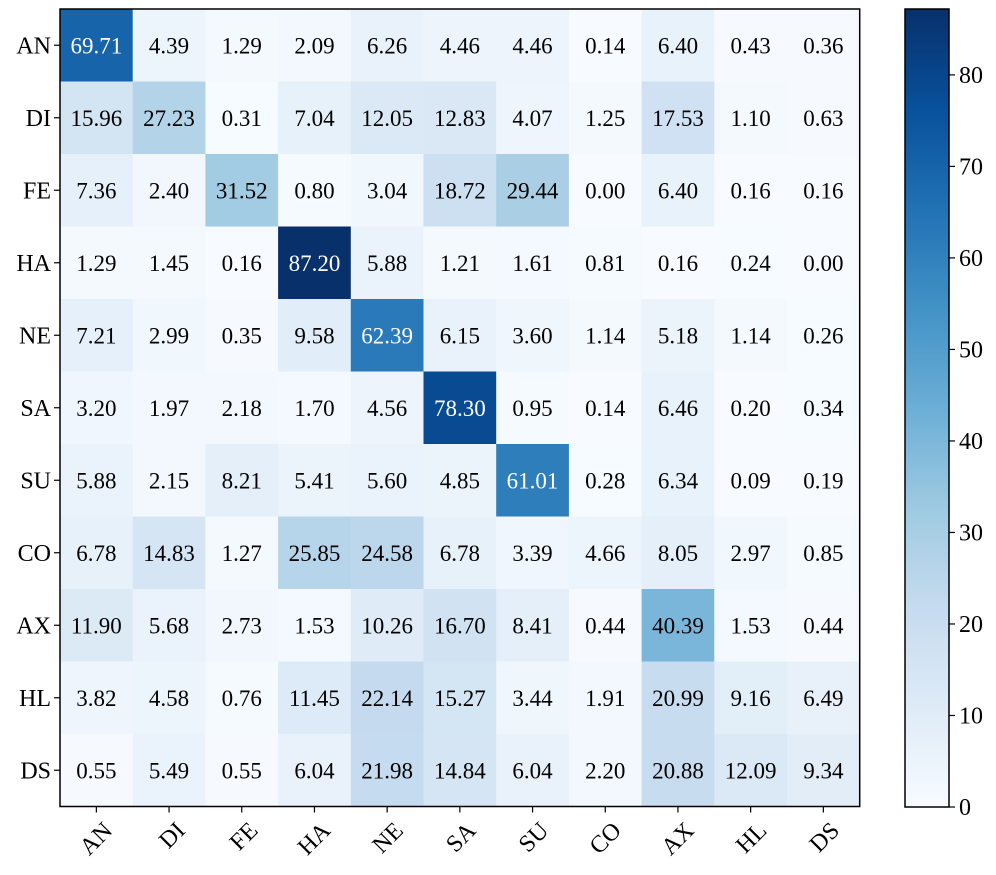 The height and width of the screenshot is (875, 996). What do you see at coordinates (244, 837) in the screenshot?
I see `x-tick-label-fe: FE` at bounding box center [244, 837].